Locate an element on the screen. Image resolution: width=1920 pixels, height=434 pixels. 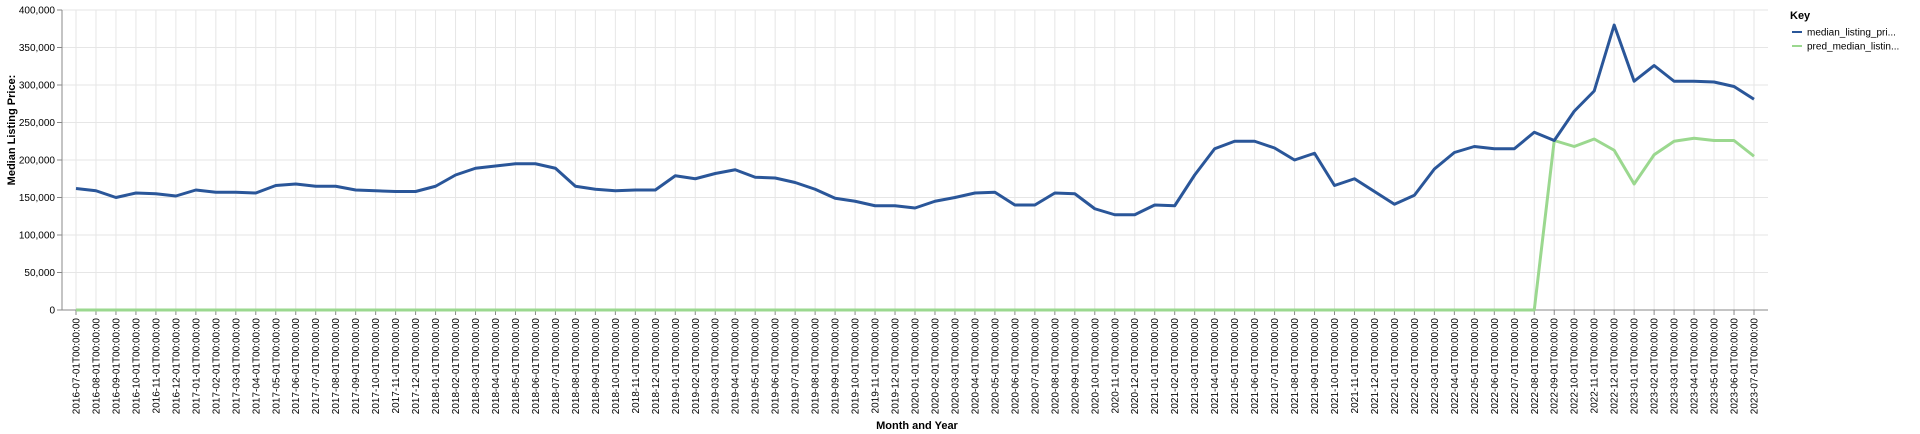
x-tick-label: 2019-06-01T00:00:00 is located at coordinates (776, 366).